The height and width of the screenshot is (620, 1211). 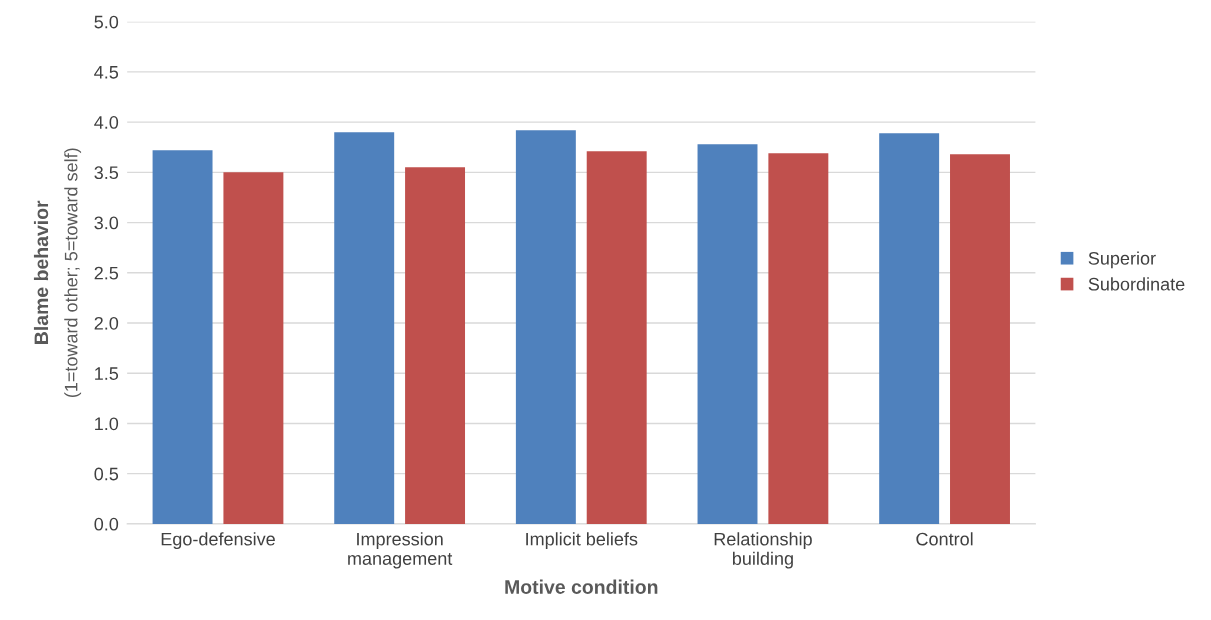 What do you see at coordinates (106, 273) in the screenshot?
I see `y-tick-label: 2.5` at bounding box center [106, 273].